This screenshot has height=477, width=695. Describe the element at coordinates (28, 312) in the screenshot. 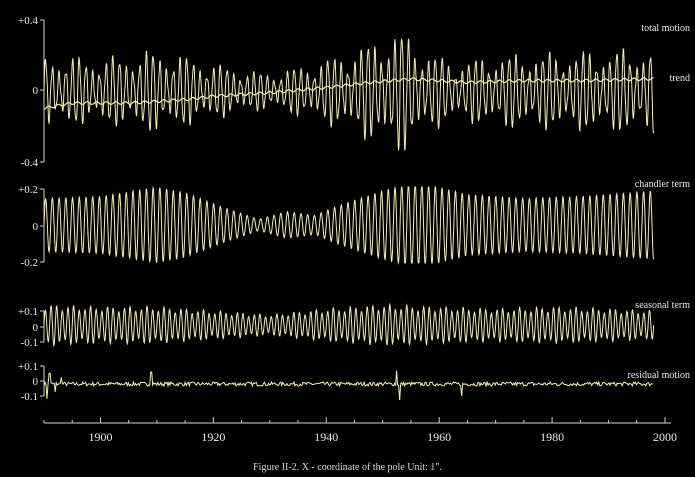

I see `seasonal-y-tick-label: +0.1` at that location.